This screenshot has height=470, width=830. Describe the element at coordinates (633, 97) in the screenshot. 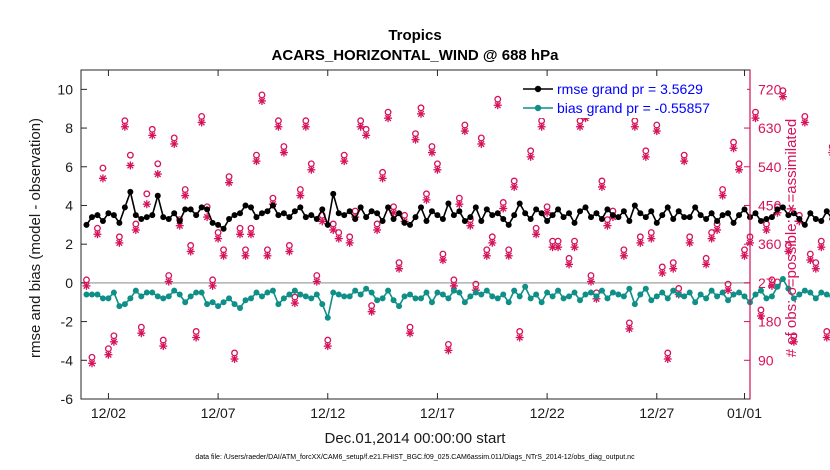

I see `legend-box` at that location.